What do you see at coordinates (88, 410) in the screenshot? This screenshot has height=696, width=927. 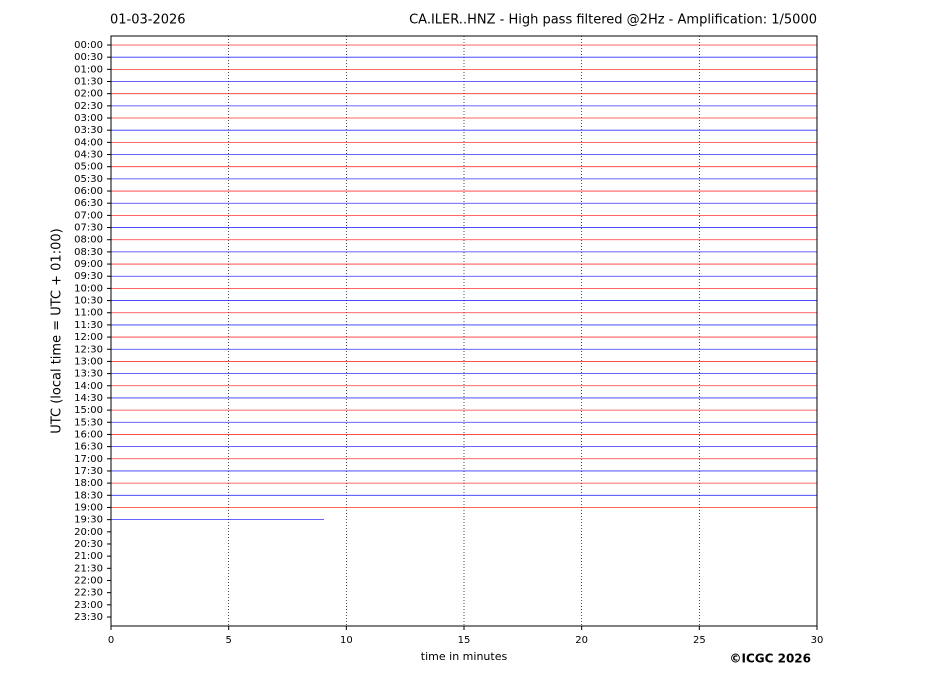 I see `y-tick-label: 15:00` at bounding box center [88, 410].